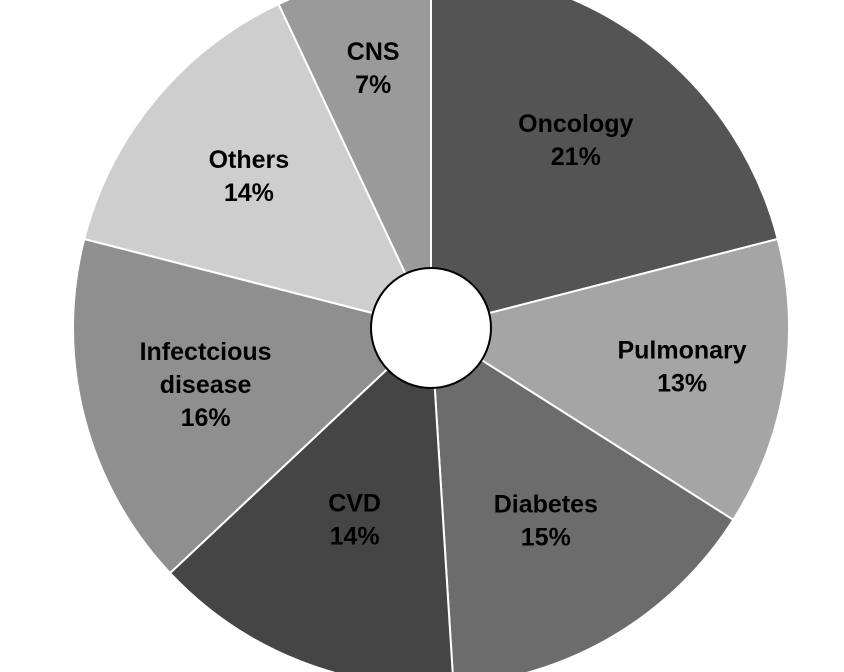  I want to click on slice-label-0: Oncology 21%, so click(575, 139).